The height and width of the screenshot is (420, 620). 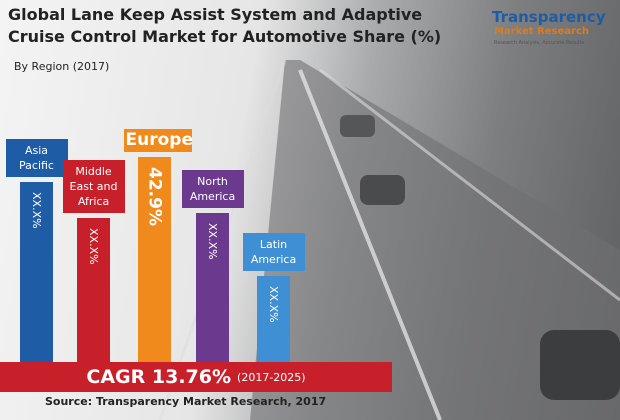 What do you see at coordinates (93, 187) in the screenshot?
I see `category-label: Middle East and Africa` at bounding box center [93, 187].